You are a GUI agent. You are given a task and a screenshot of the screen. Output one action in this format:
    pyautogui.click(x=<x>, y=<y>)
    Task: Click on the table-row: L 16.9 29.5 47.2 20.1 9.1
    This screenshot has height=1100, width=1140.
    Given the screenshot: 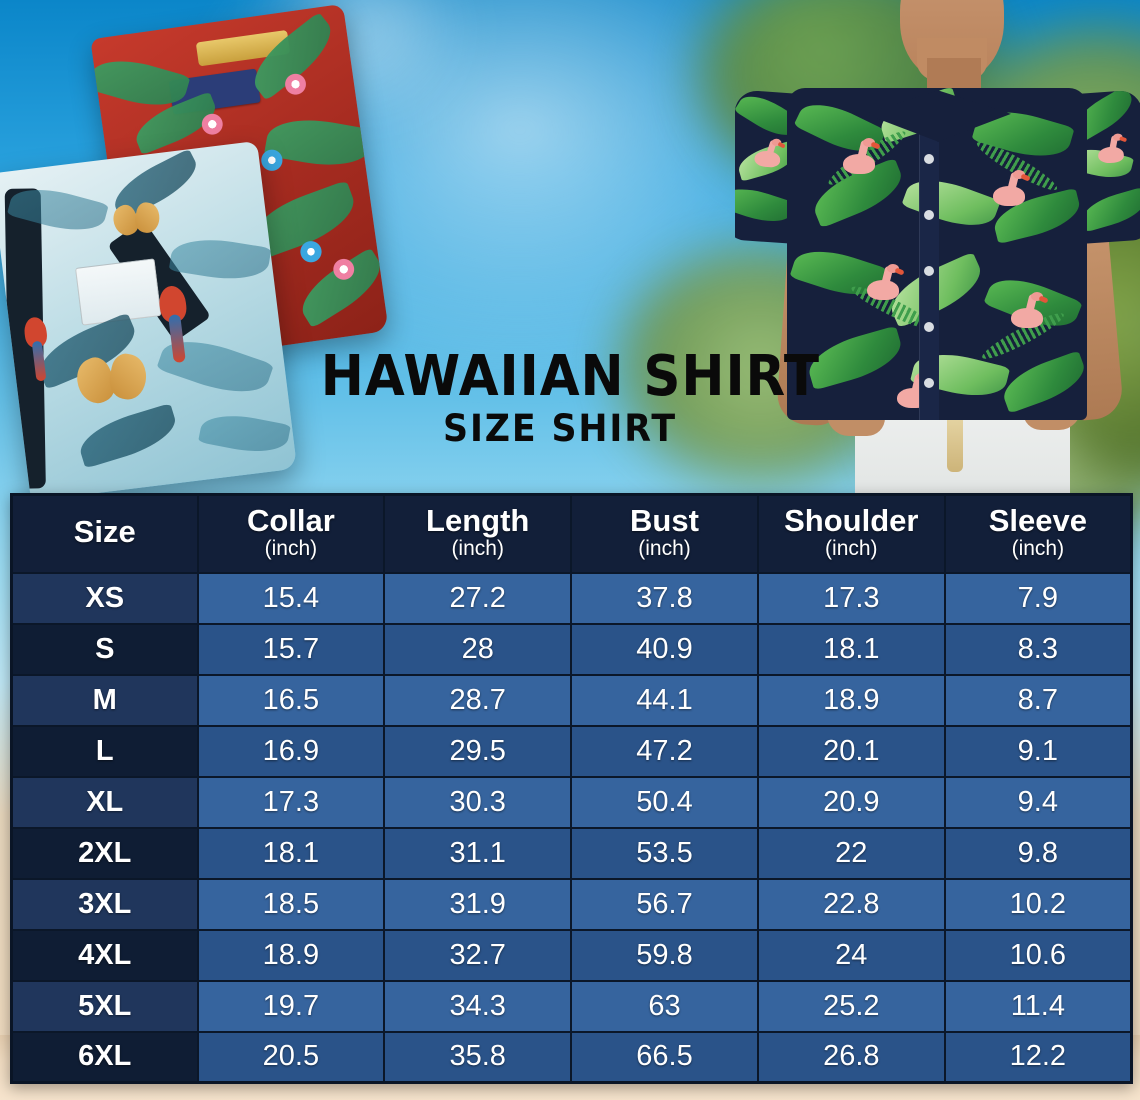 What is the action you would take?
    pyautogui.click(x=571, y=751)
    